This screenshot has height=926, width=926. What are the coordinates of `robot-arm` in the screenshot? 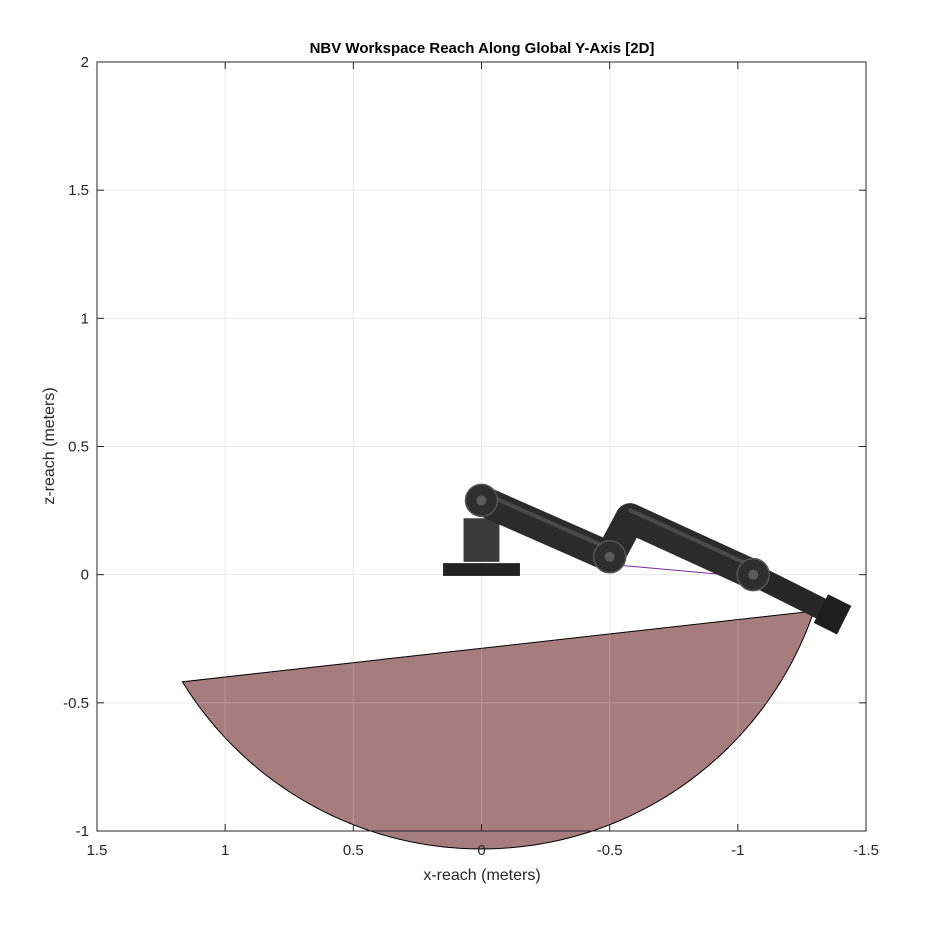 It's located at (647, 559).